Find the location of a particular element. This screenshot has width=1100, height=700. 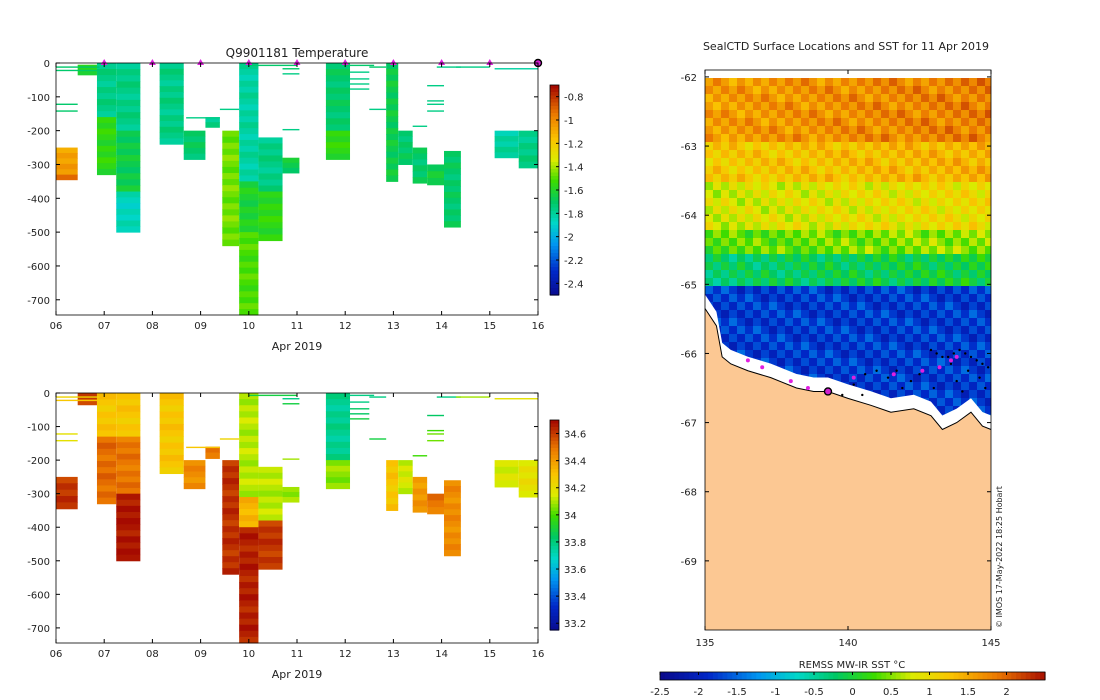

salinity-x-tick-label: 11 is located at coordinates (297, 654).